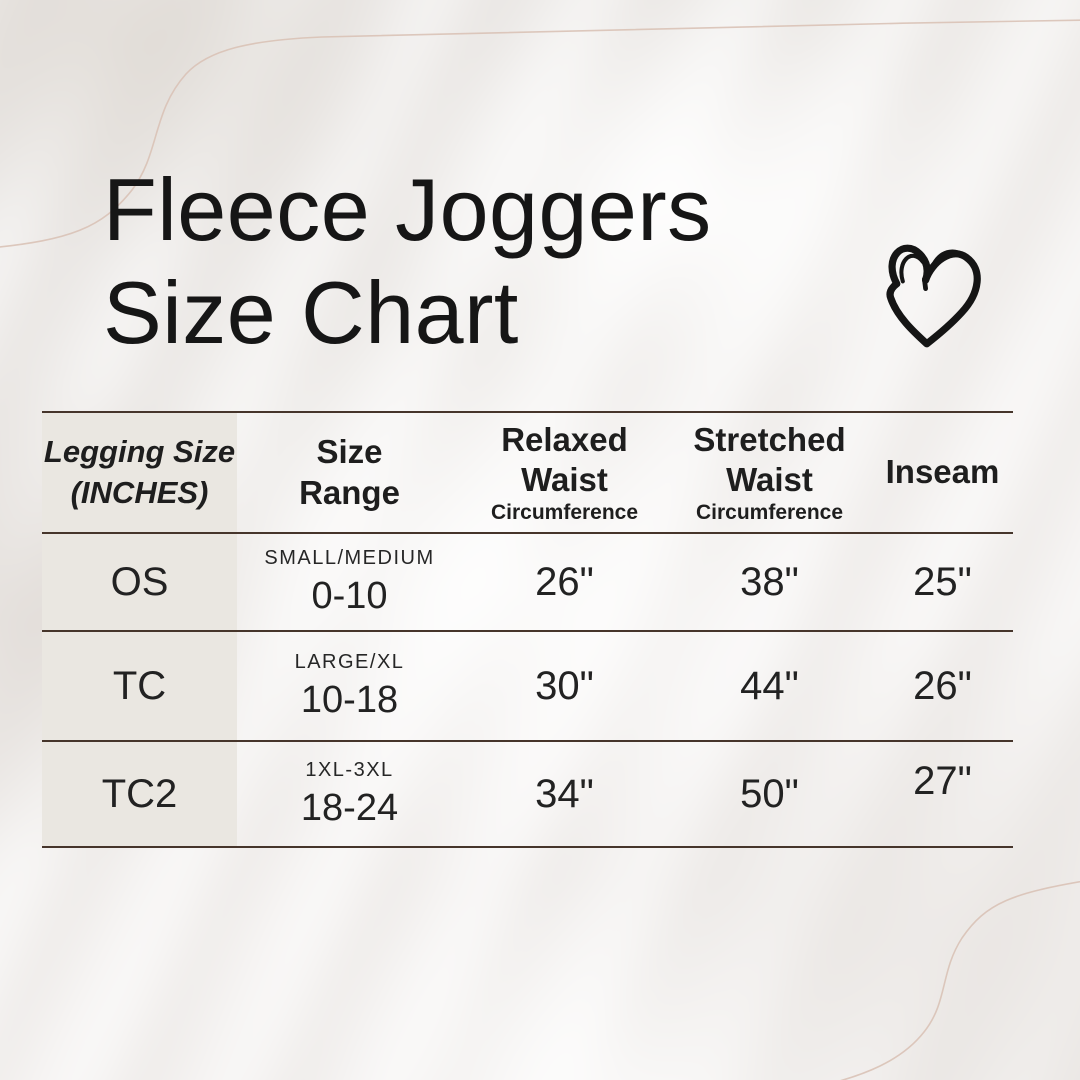  I want to click on size-range-label: SMALL/MEDIUM, so click(349, 557).